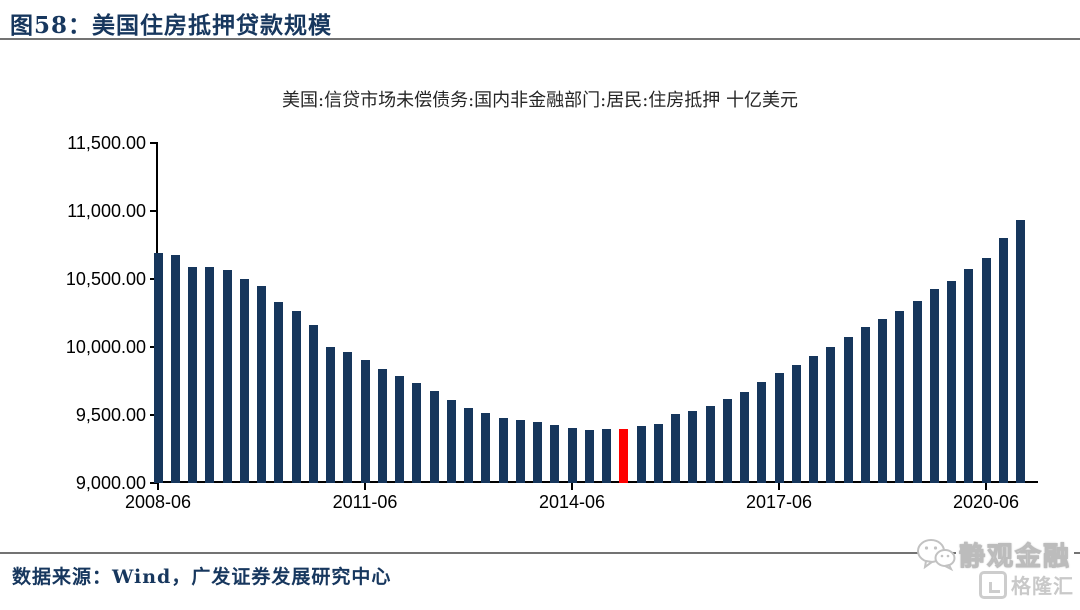 The image size is (1080, 610). What do you see at coordinates (365, 502) in the screenshot?
I see `x-tick-label: 2011-06` at bounding box center [365, 502].